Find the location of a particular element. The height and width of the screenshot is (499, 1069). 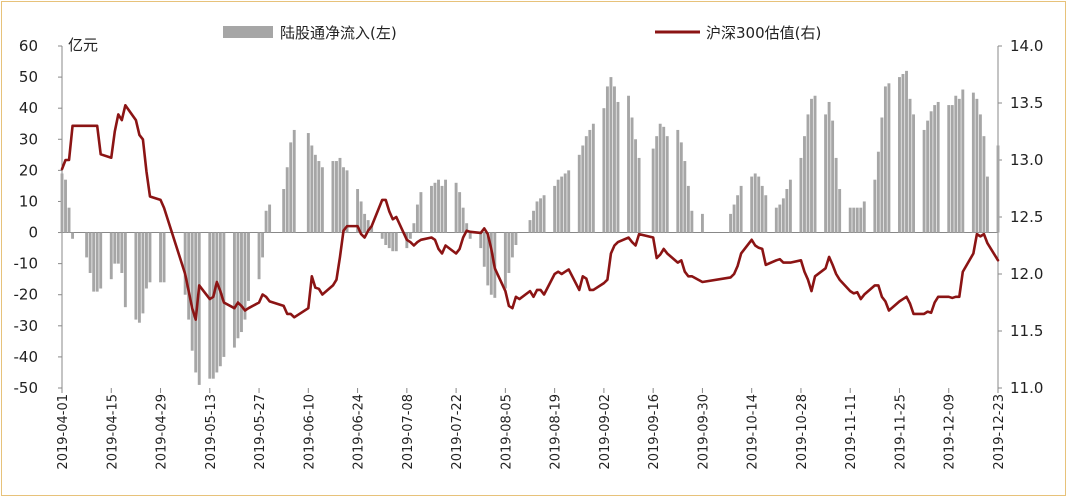

right-tick-label: 14.0 is located at coordinates (1026, 46).